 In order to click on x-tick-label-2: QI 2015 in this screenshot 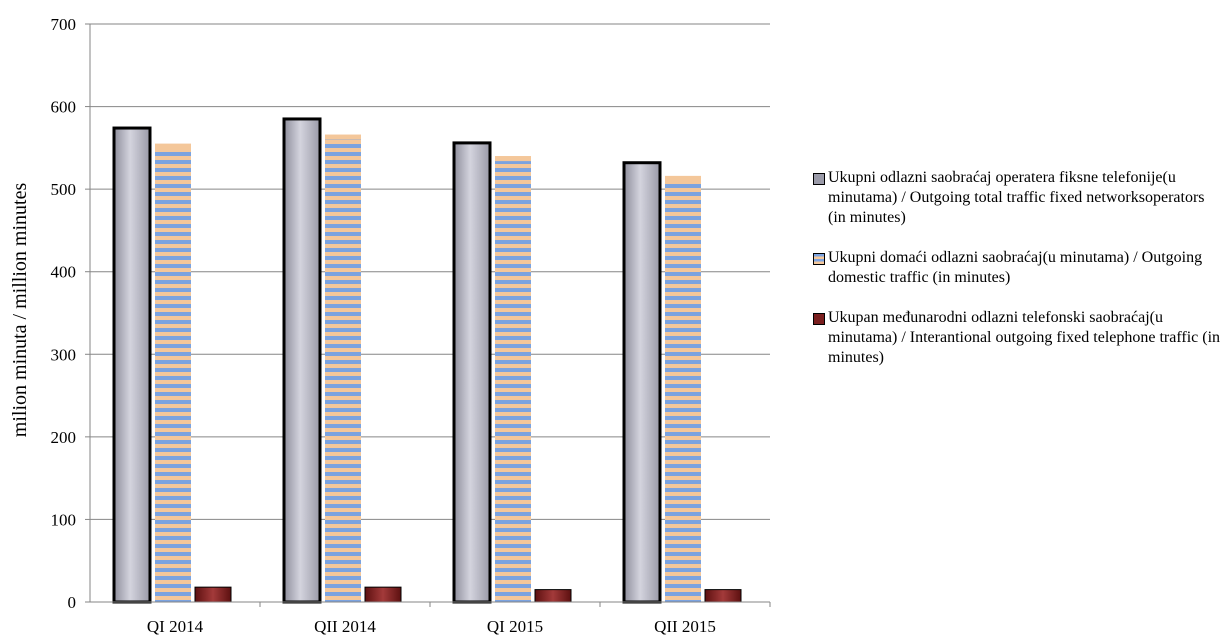, I will do `click(515, 626)`.